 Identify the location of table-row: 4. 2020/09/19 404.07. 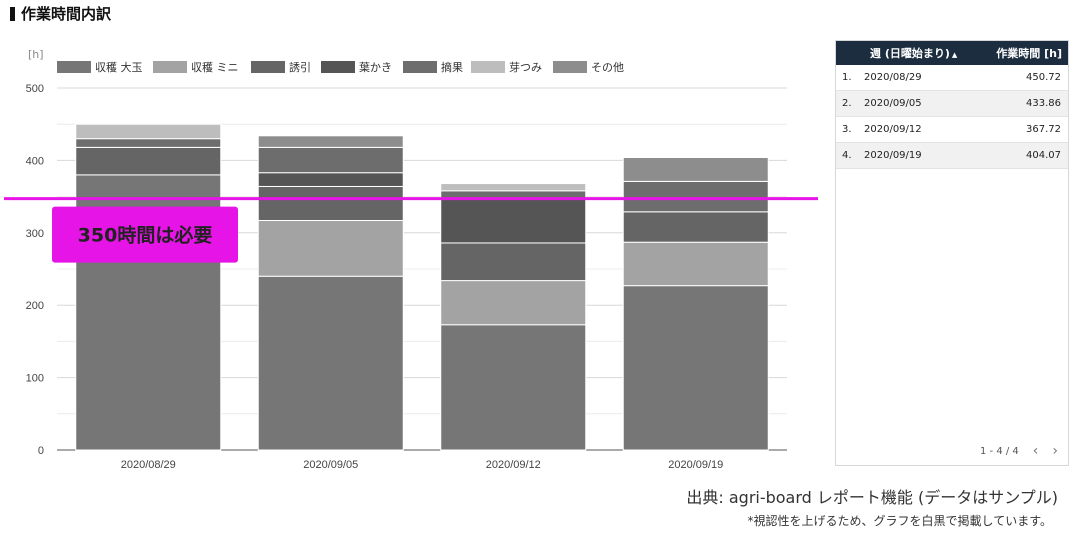
(952, 156).